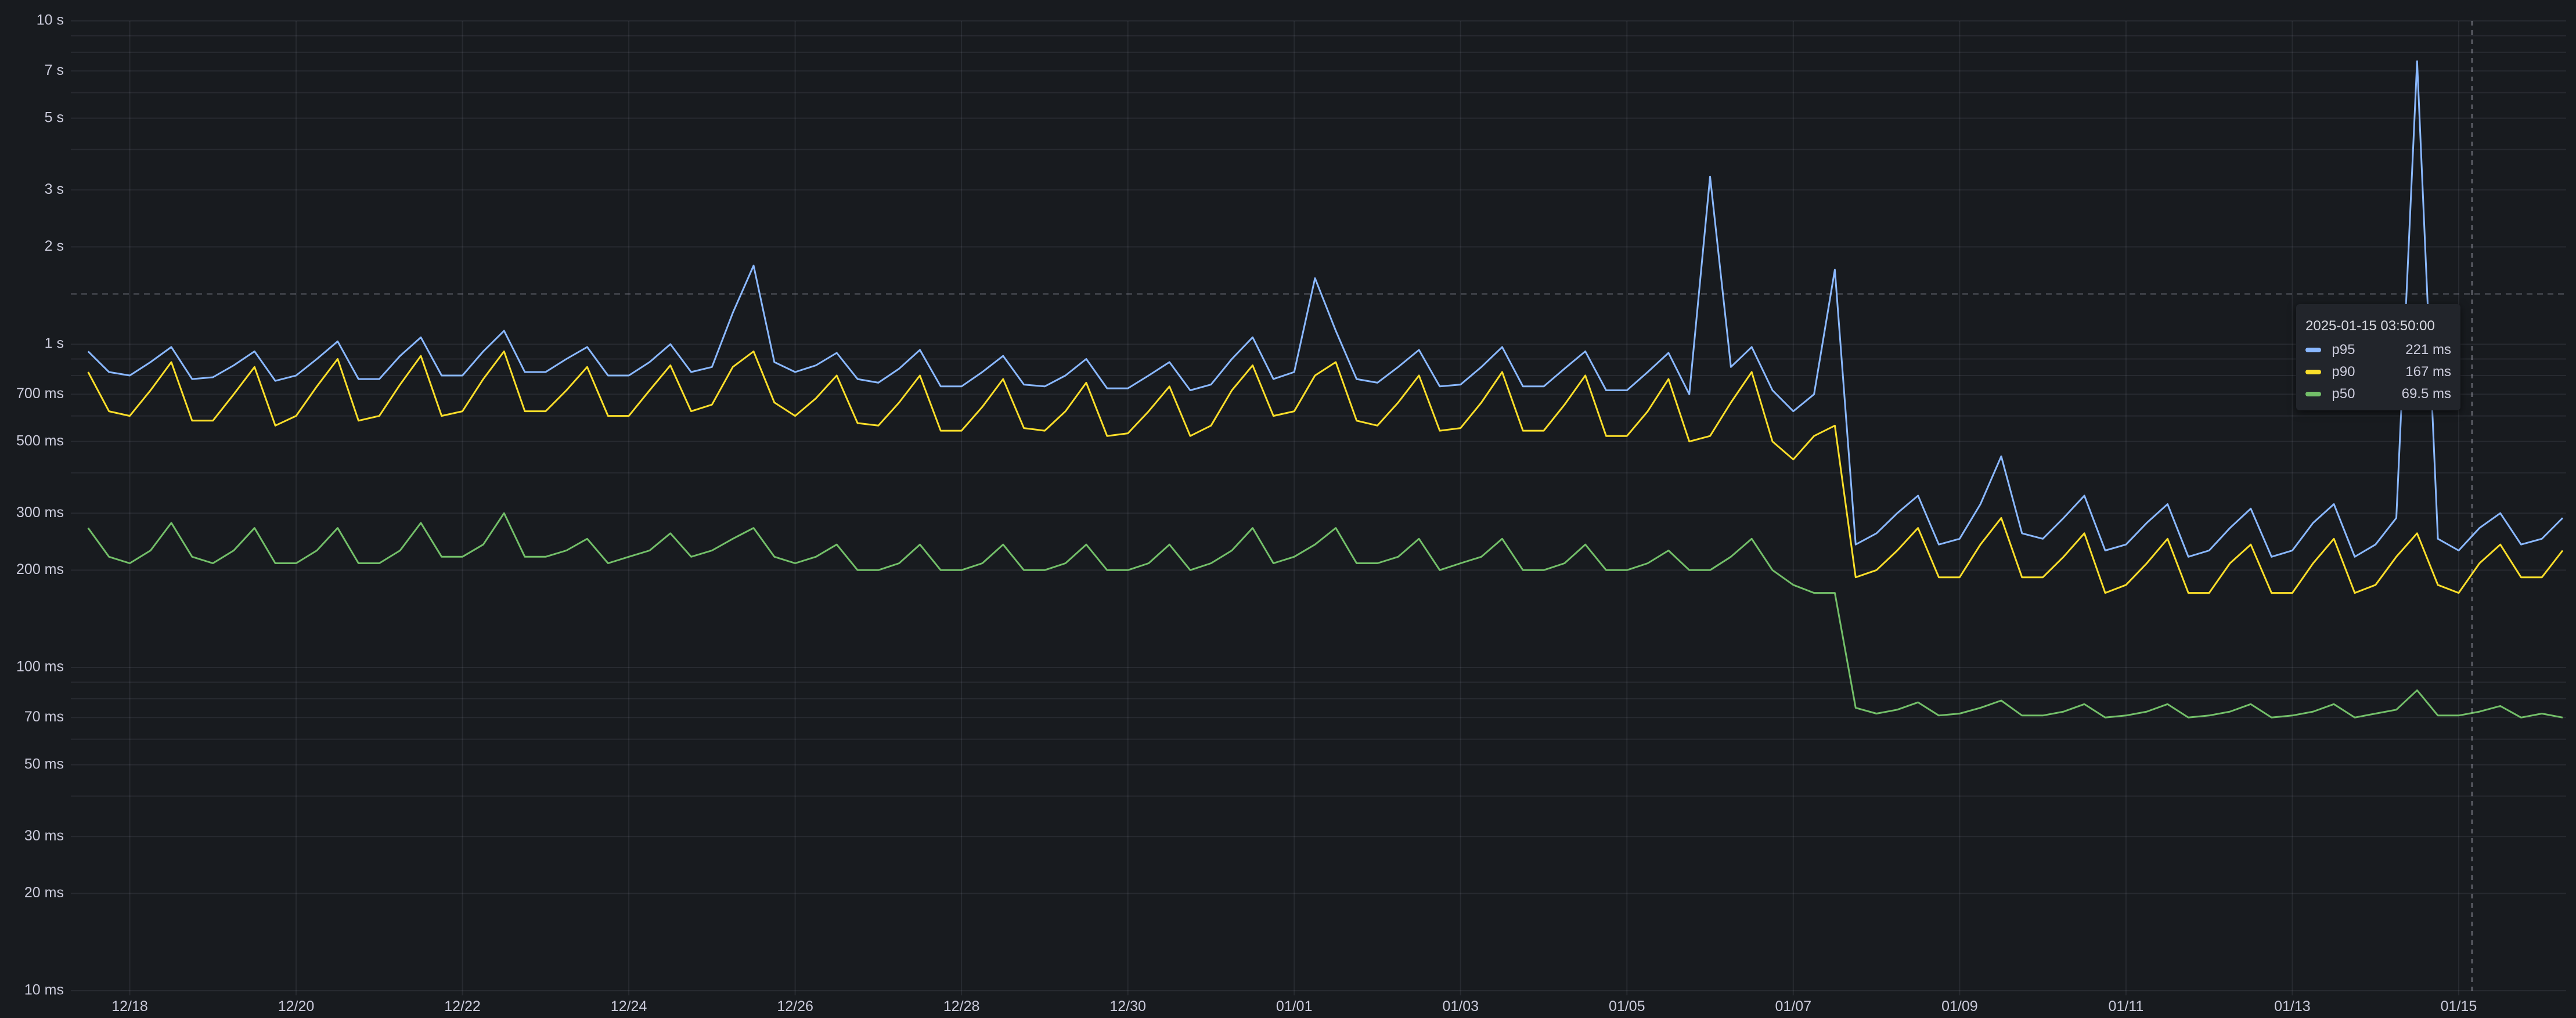  I want to click on x-tick-label: 01/11, so click(2126, 1007).